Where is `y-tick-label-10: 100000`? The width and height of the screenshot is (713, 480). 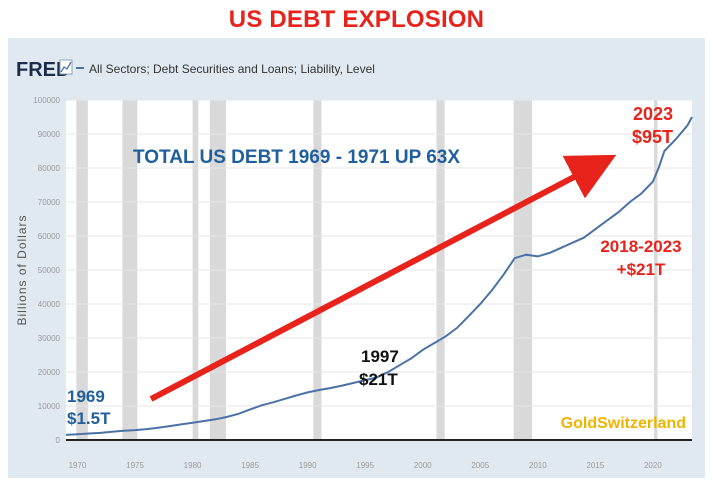
y-tick-label-10: 100000 is located at coordinates (46, 100).